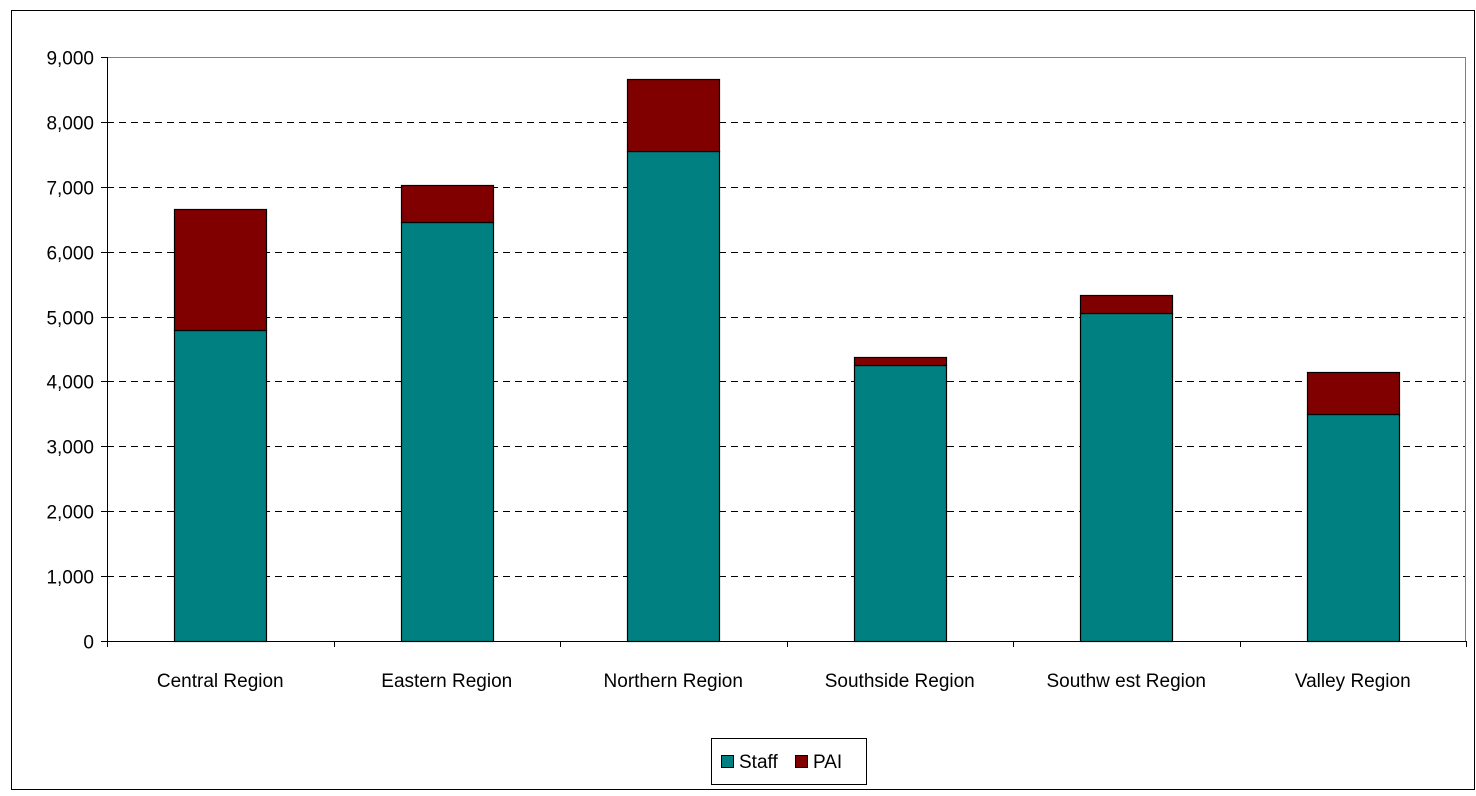  I want to click on x-tick-label: Northern Region, so click(673, 681).